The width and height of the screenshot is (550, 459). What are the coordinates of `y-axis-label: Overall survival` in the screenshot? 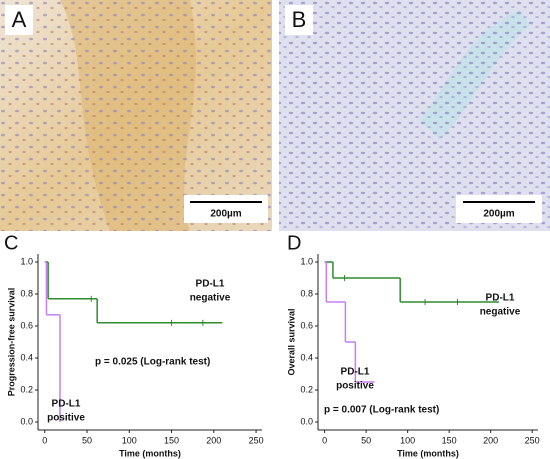 It's located at (291, 341).